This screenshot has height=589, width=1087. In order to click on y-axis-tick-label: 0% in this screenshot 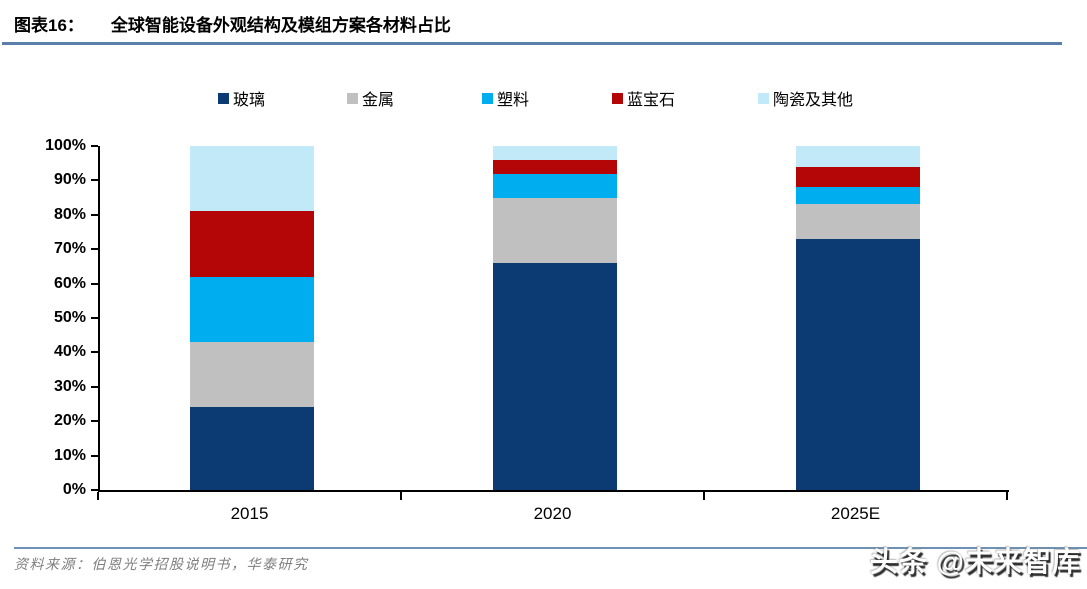, I will do `click(74, 489)`.